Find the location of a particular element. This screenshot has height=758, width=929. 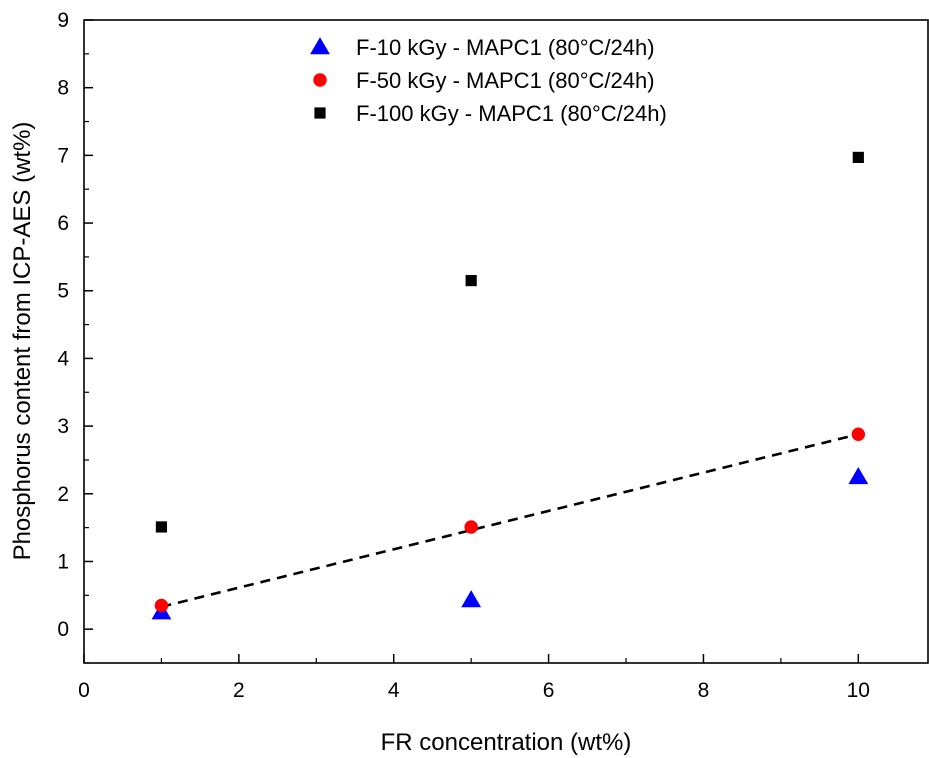

x-tick-label: 0 is located at coordinates (84, 690).